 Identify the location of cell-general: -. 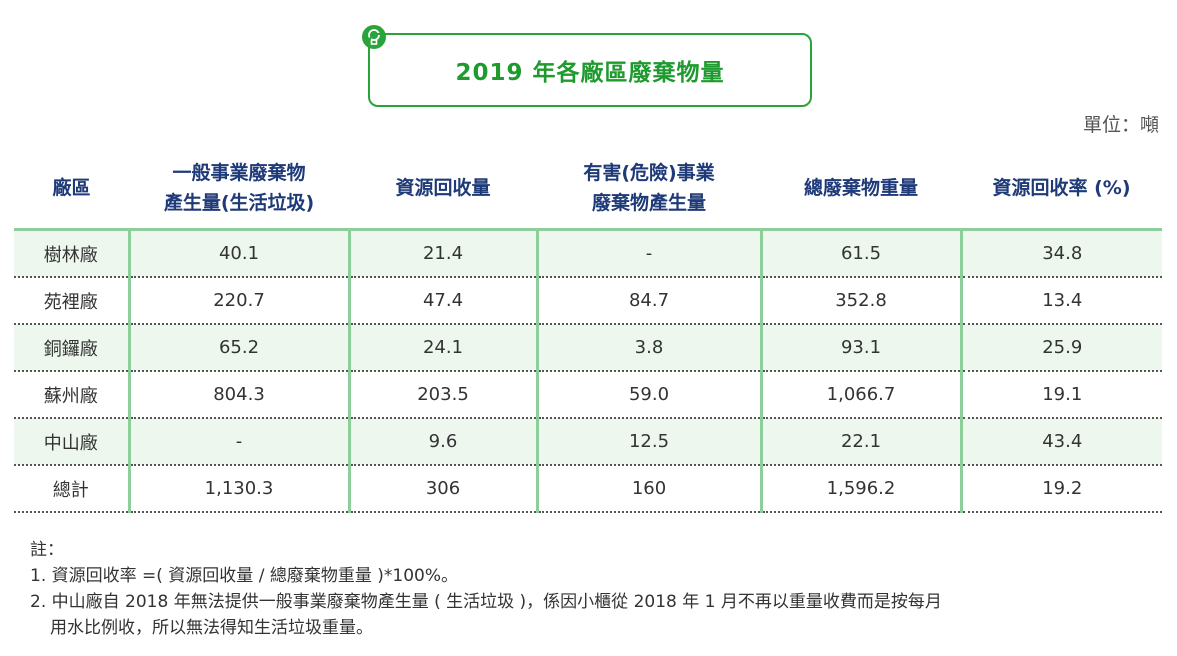
(238, 442).